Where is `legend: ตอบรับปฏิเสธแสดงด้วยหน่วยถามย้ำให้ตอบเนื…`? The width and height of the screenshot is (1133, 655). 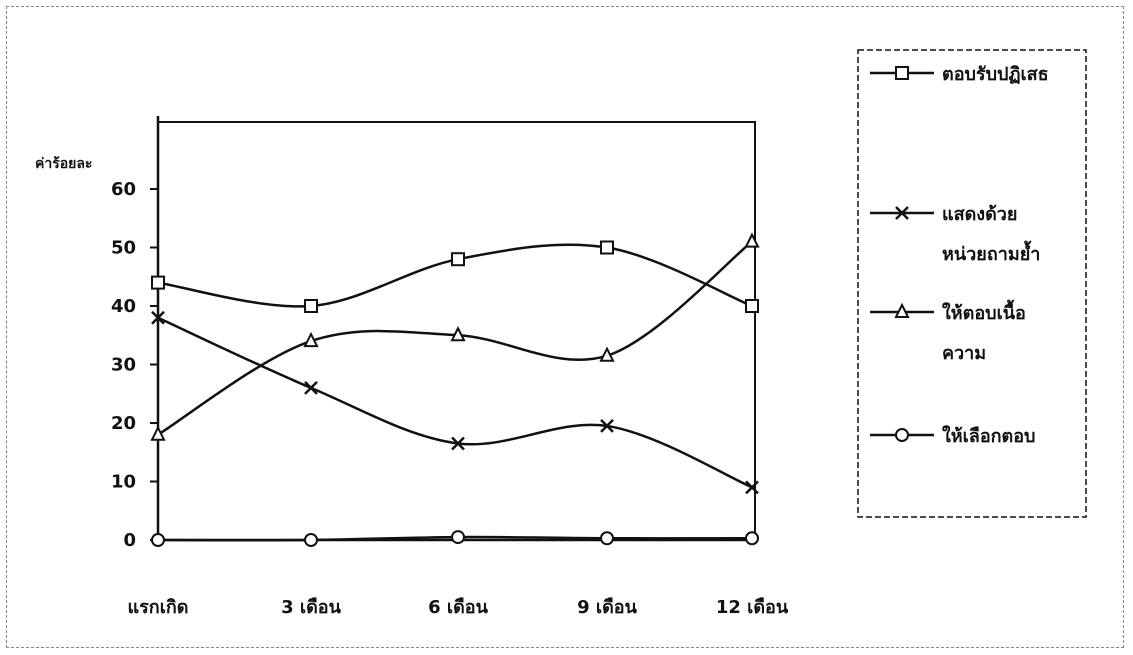
legend: ตอบรับปฏิเสธแสดงด้วยหน่วยถามย้ำให้ตอบเนื… is located at coordinates (972, 283).